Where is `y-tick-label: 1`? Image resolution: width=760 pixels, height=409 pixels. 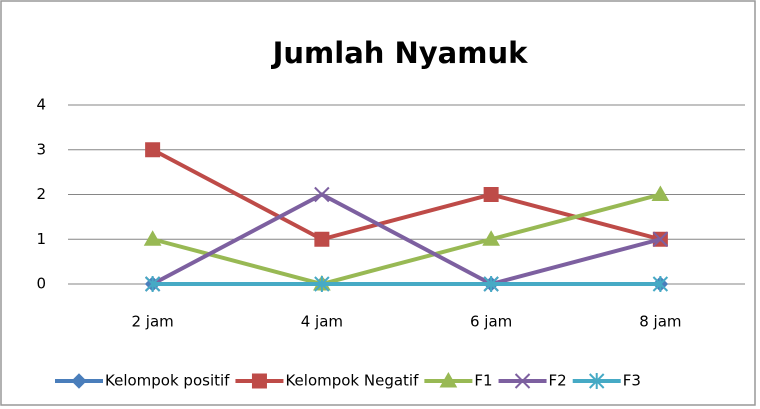
y-tick-label: 1 is located at coordinates (41, 239).